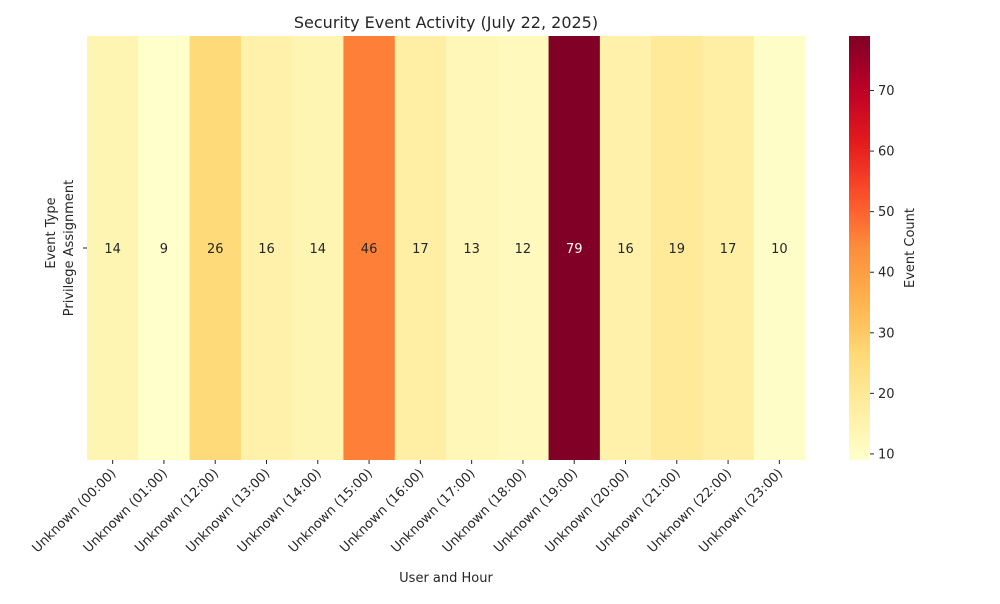 Image resolution: width=1000 pixels, height=604 pixels. What do you see at coordinates (886, 91) in the screenshot?
I see `colorbar-tick-label: 70` at bounding box center [886, 91].